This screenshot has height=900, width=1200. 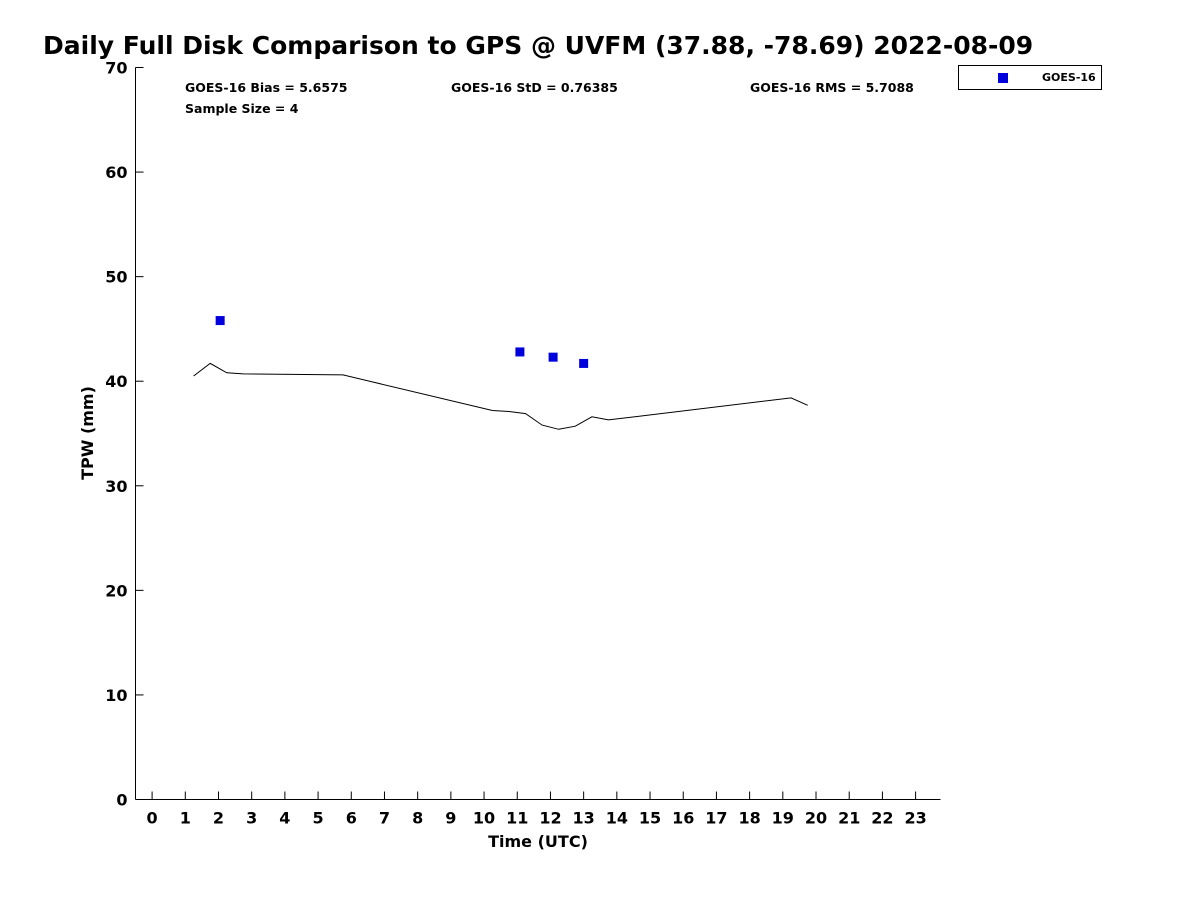 I want to click on x-tick-label: 1, so click(x=185, y=818).